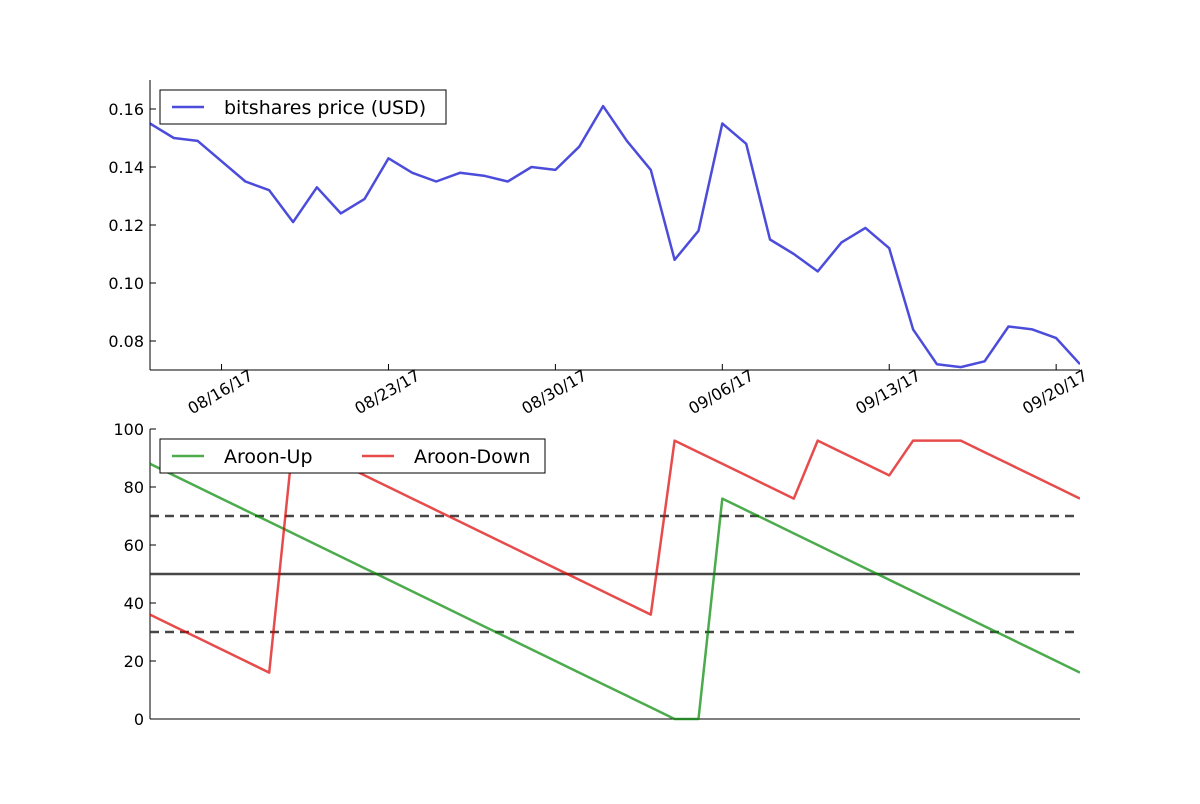  What do you see at coordinates (554, 392) in the screenshot?
I see `x-tick-label: 08/30/17` at bounding box center [554, 392].